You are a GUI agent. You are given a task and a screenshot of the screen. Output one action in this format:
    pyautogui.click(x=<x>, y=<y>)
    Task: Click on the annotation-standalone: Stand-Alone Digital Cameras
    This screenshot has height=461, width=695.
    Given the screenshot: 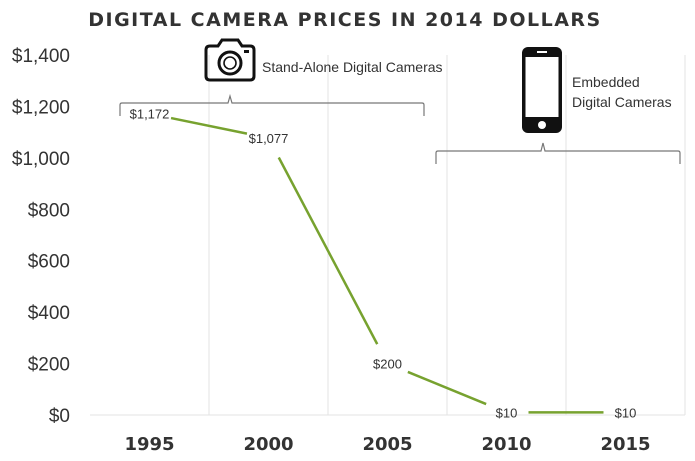 What is the action you would take?
    pyautogui.click(x=281, y=77)
    